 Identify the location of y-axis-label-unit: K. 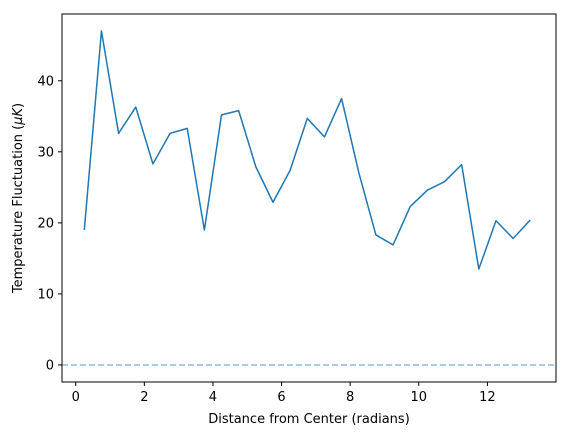
(18, 111).